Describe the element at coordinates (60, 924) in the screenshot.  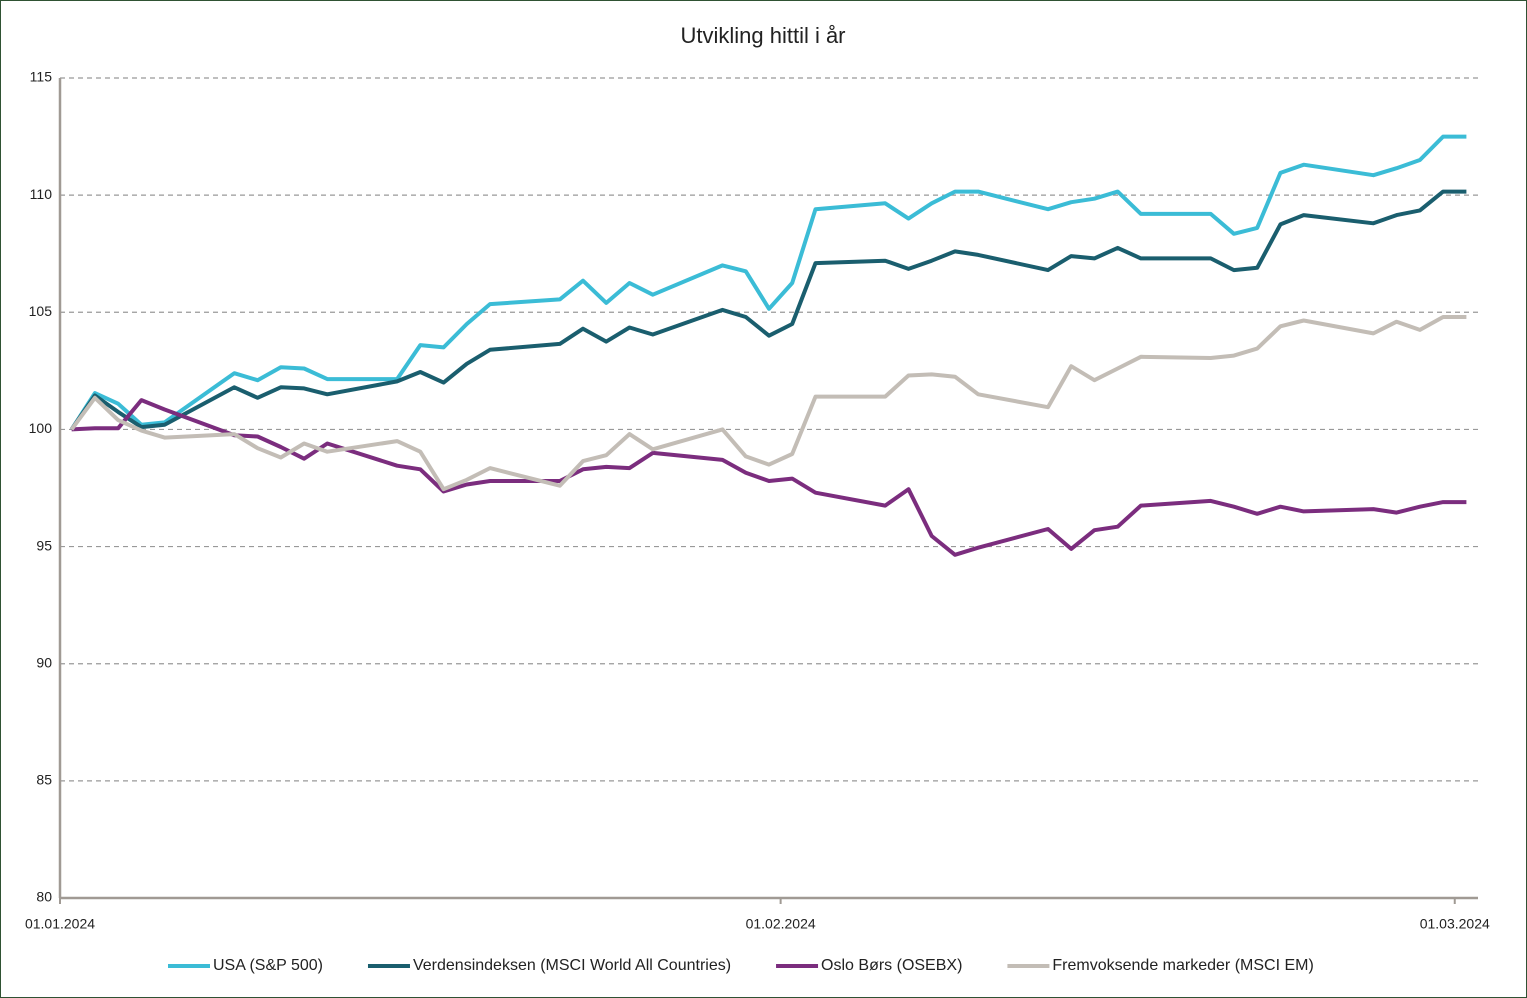
I see `x-tick-label: 01.01.2024` at that location.